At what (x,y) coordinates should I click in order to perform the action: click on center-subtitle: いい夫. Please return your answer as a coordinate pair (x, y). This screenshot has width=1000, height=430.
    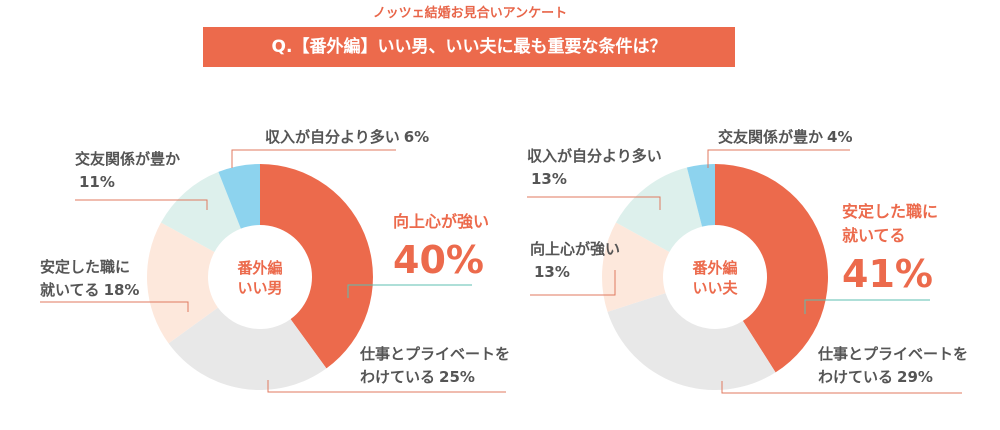
    Looking at the image, I should click on (715, 288).